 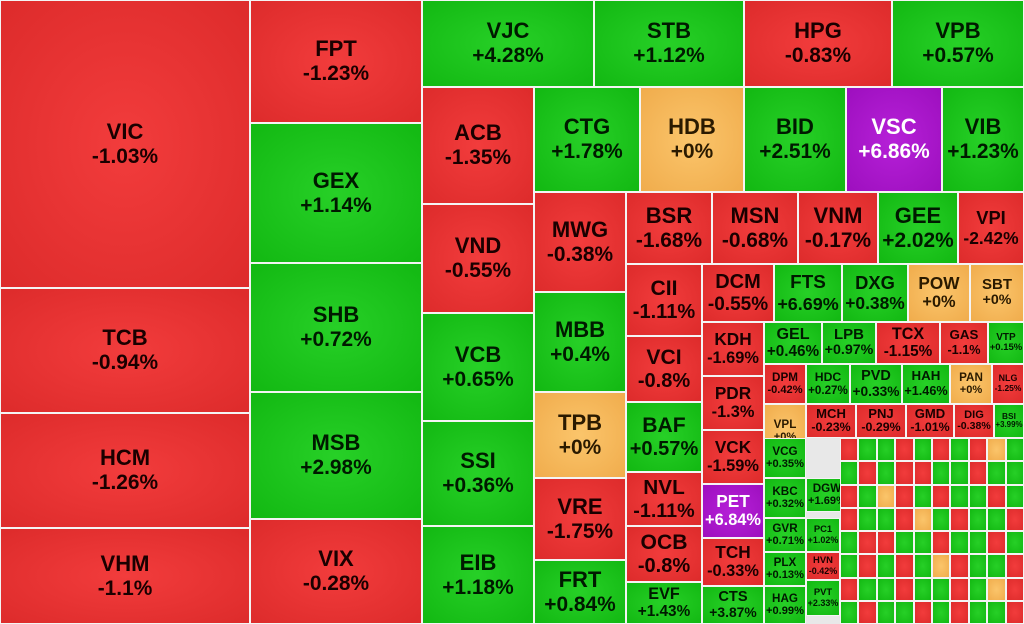 What do you see at coordinates (823, 535) in the screenshot?
I see `stock-tile-pc1: PC1 +1.02%` at bounding box center [823, 535].